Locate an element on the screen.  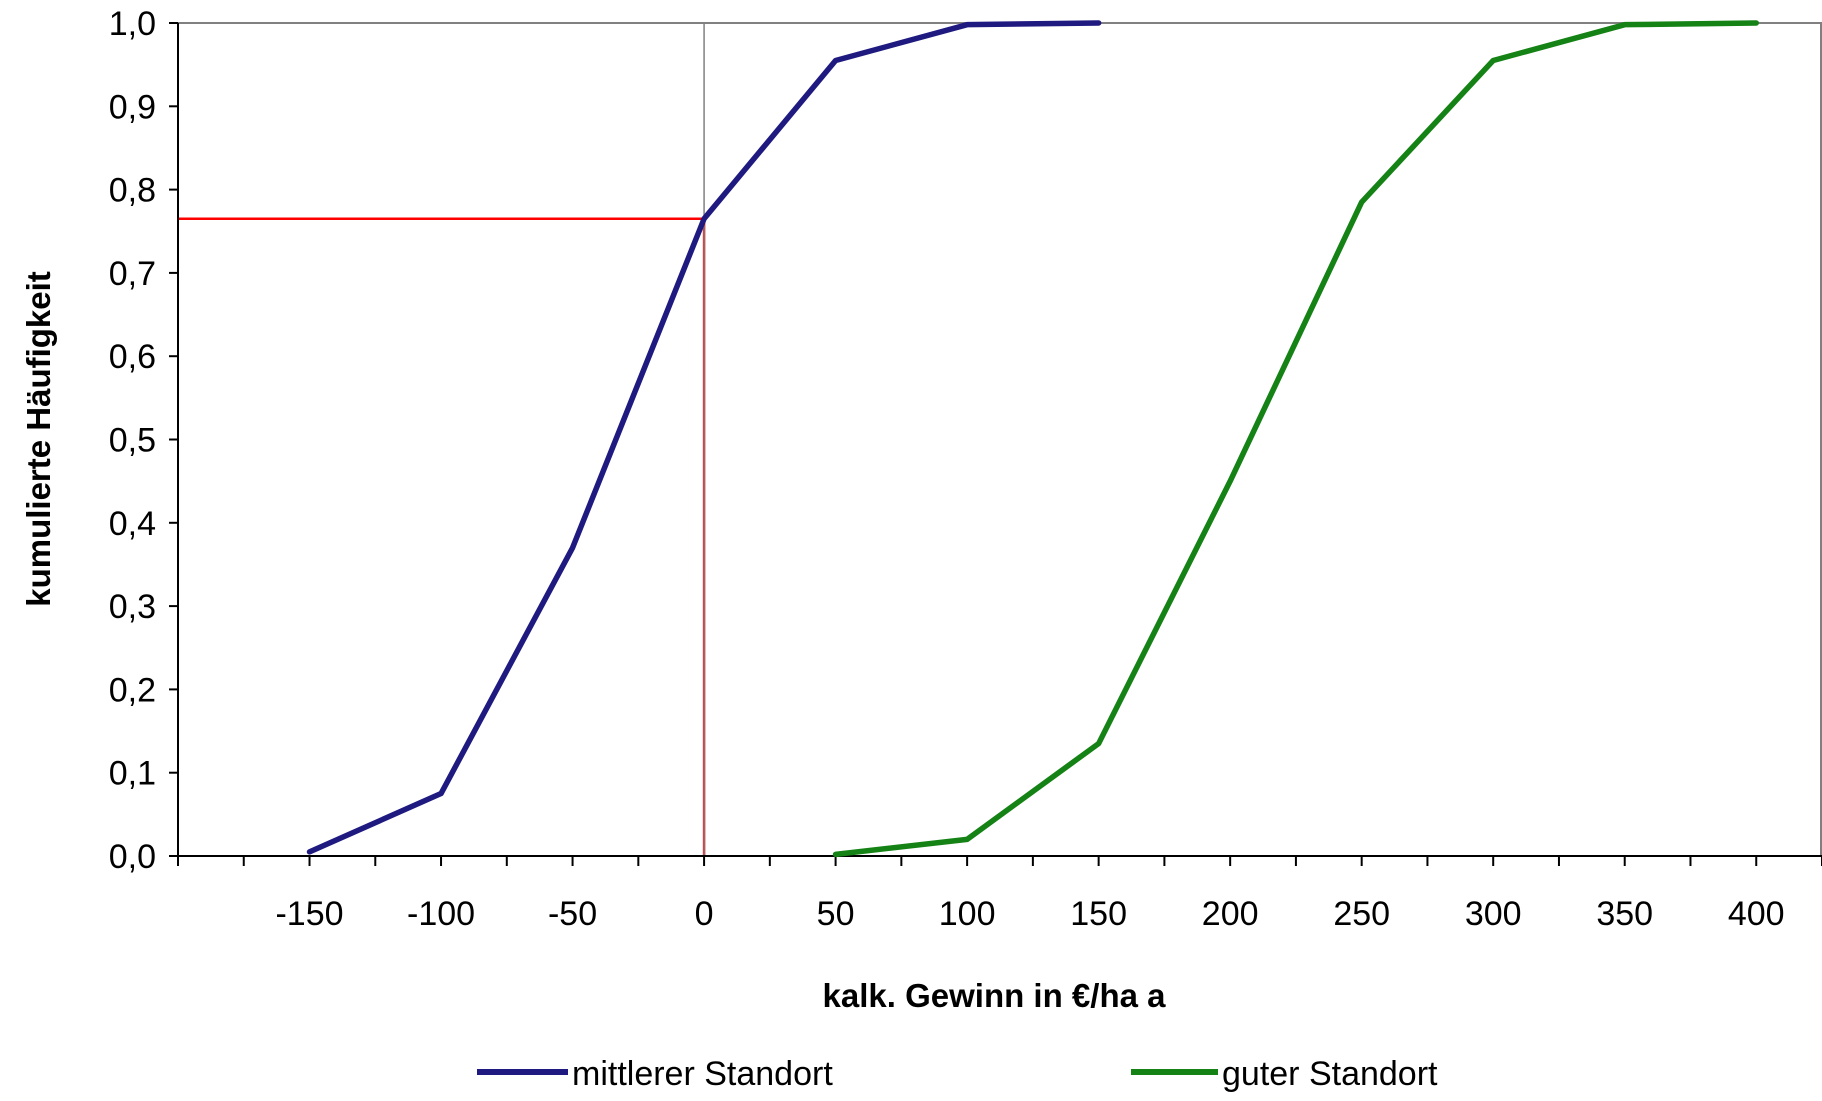
y-tick-label: 0,1 is located at coordinates (132, 774).